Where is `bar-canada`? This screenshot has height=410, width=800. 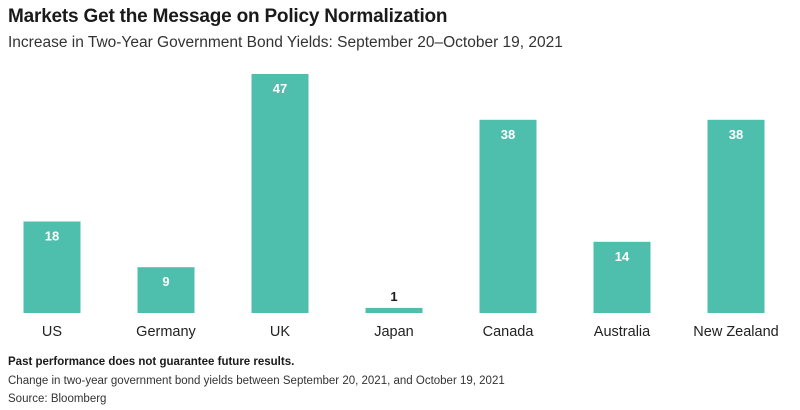 bar-canada is located at coordinates (508, 216).